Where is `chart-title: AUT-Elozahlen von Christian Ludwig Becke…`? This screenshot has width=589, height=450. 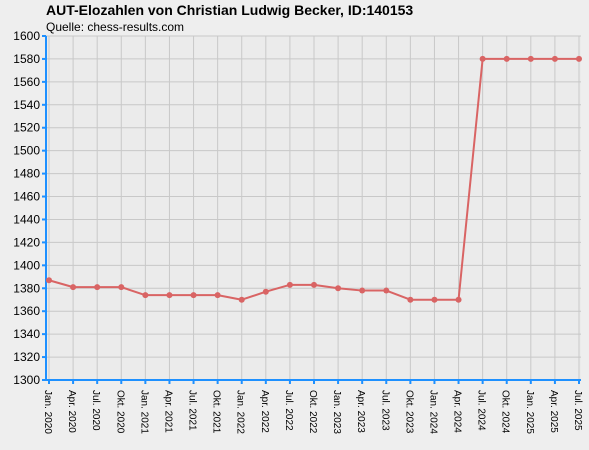
chart-title: AUT-Elozahlen von Christian Ludwig Becke… is located at coordinates (230, 10).